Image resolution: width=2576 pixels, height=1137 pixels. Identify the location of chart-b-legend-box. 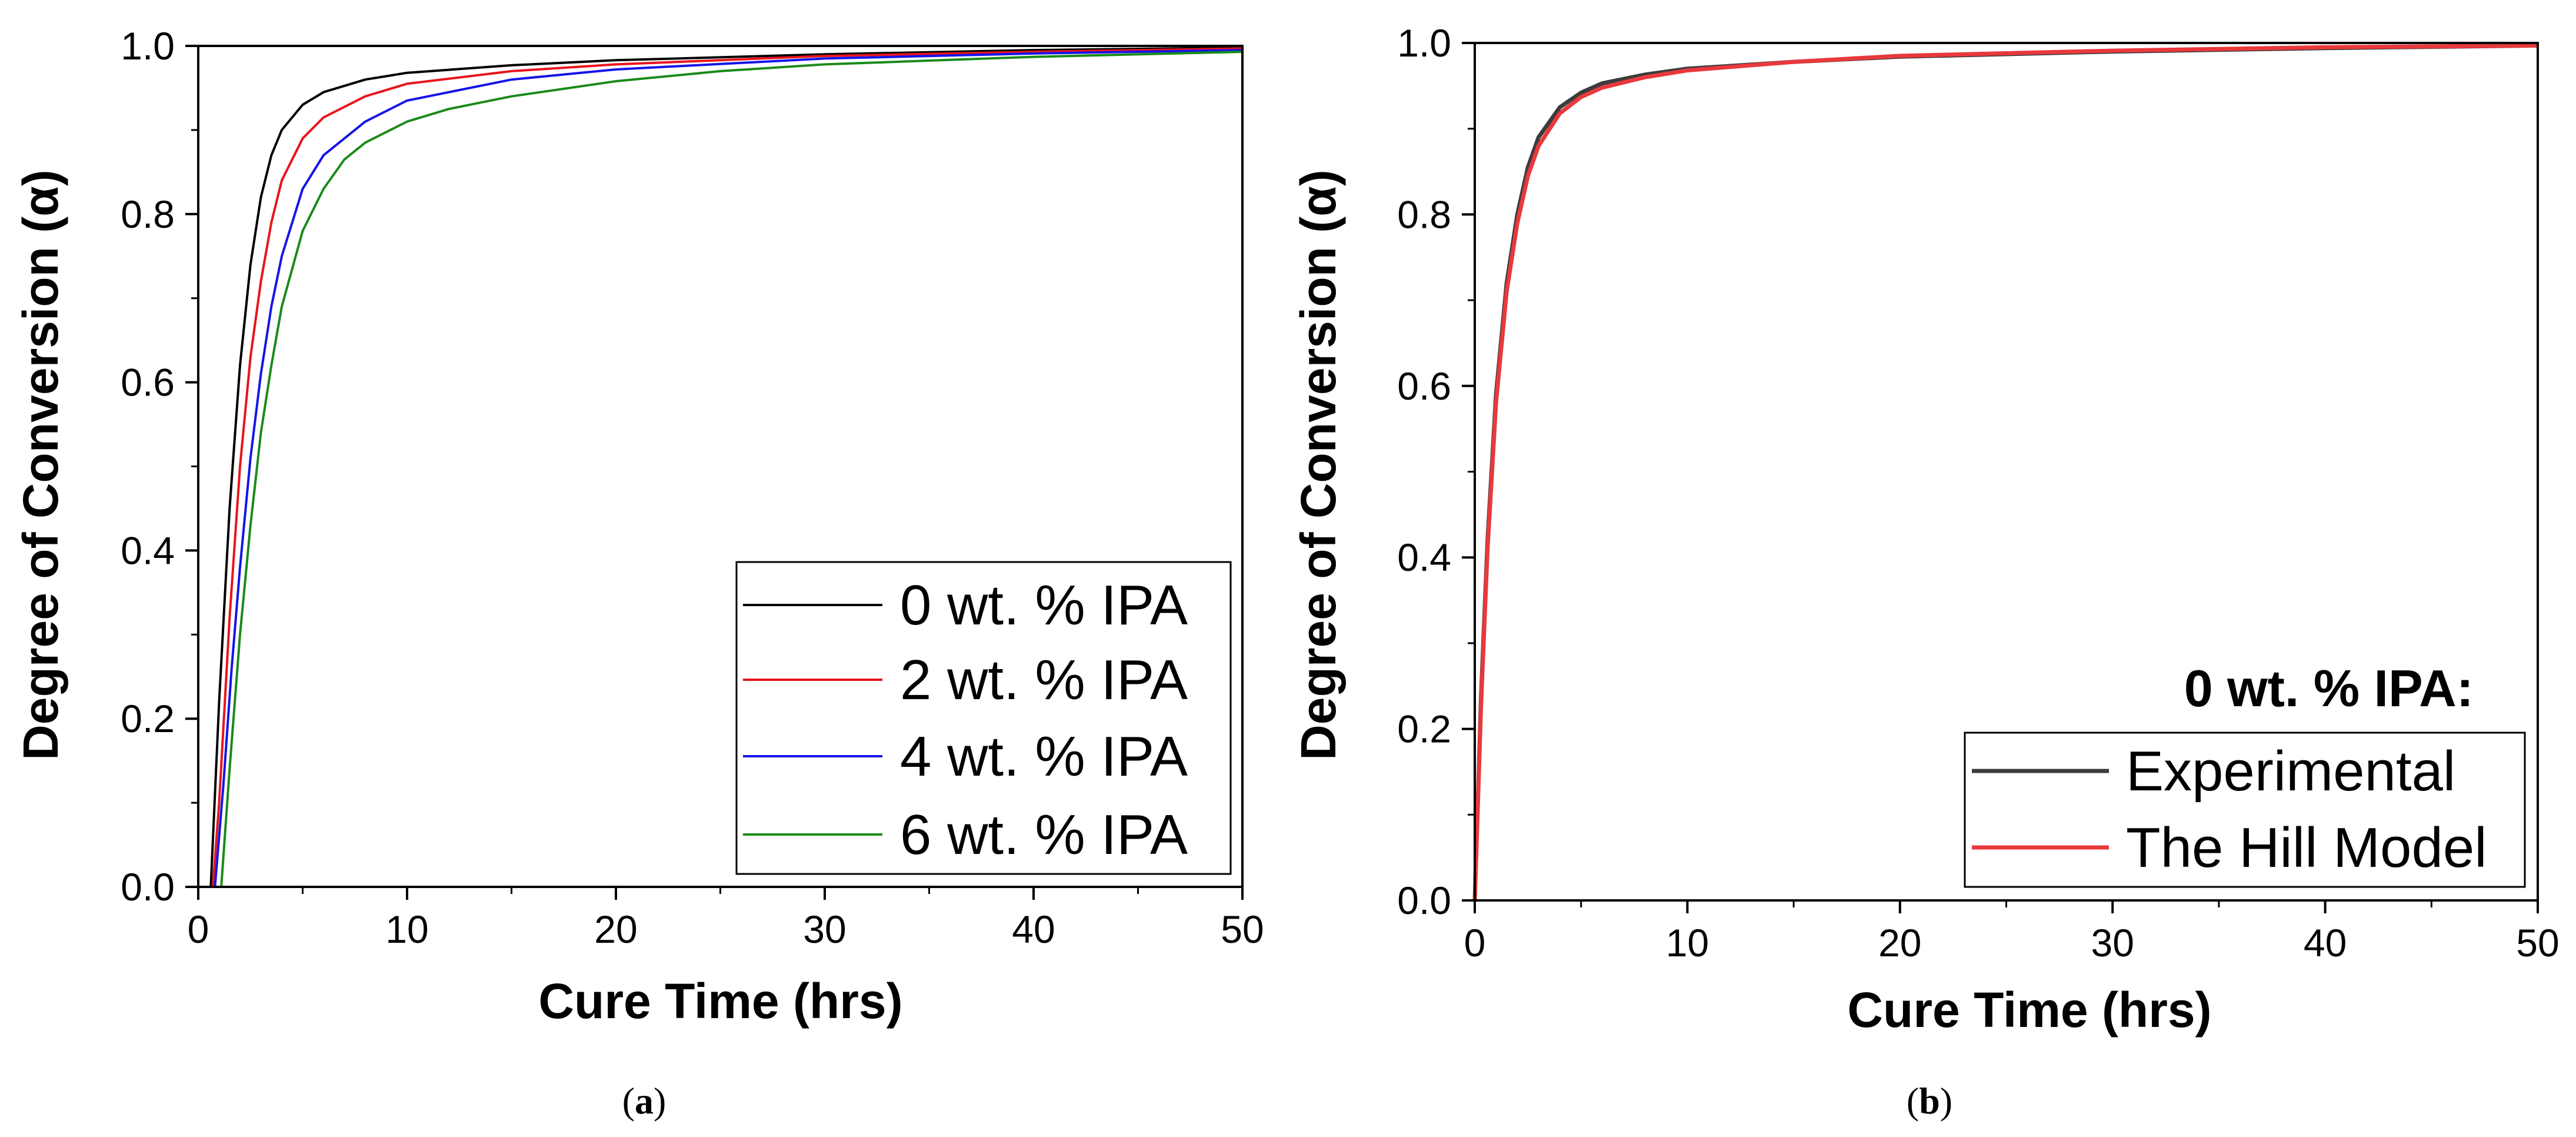
(2245, 810).